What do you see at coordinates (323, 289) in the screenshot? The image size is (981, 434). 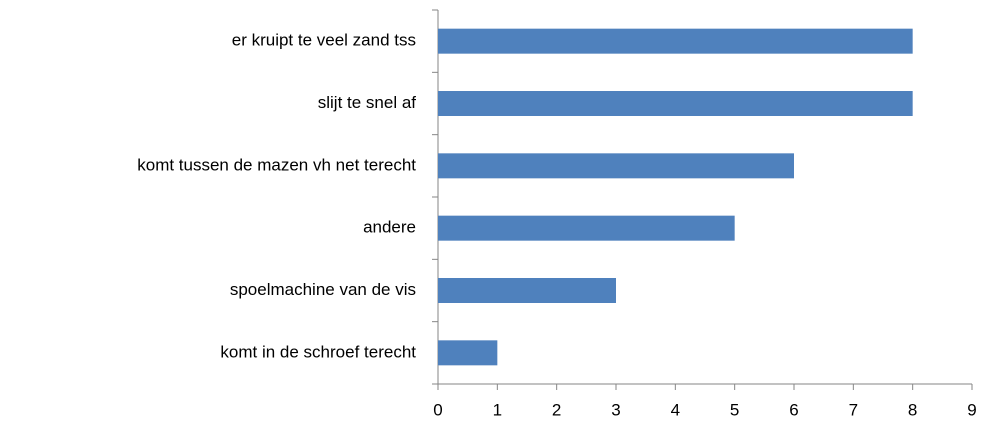 I see `y-tick-label: spoelmachine van de vis` at bounding box center [323, 289].